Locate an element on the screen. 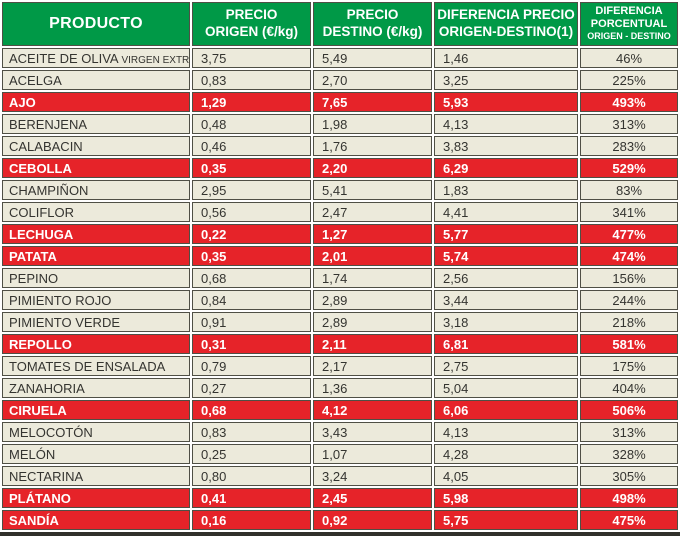 This screenshot has height=536, width=680. precio-origen-cell: 0,79 is located at coordinates (251, 366).